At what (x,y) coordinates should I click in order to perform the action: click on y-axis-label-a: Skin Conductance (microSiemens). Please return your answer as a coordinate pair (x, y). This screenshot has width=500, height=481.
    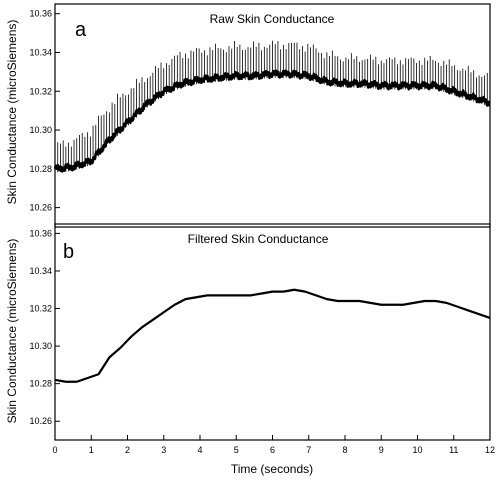
    Looking at the image, I should click on (12, 112).